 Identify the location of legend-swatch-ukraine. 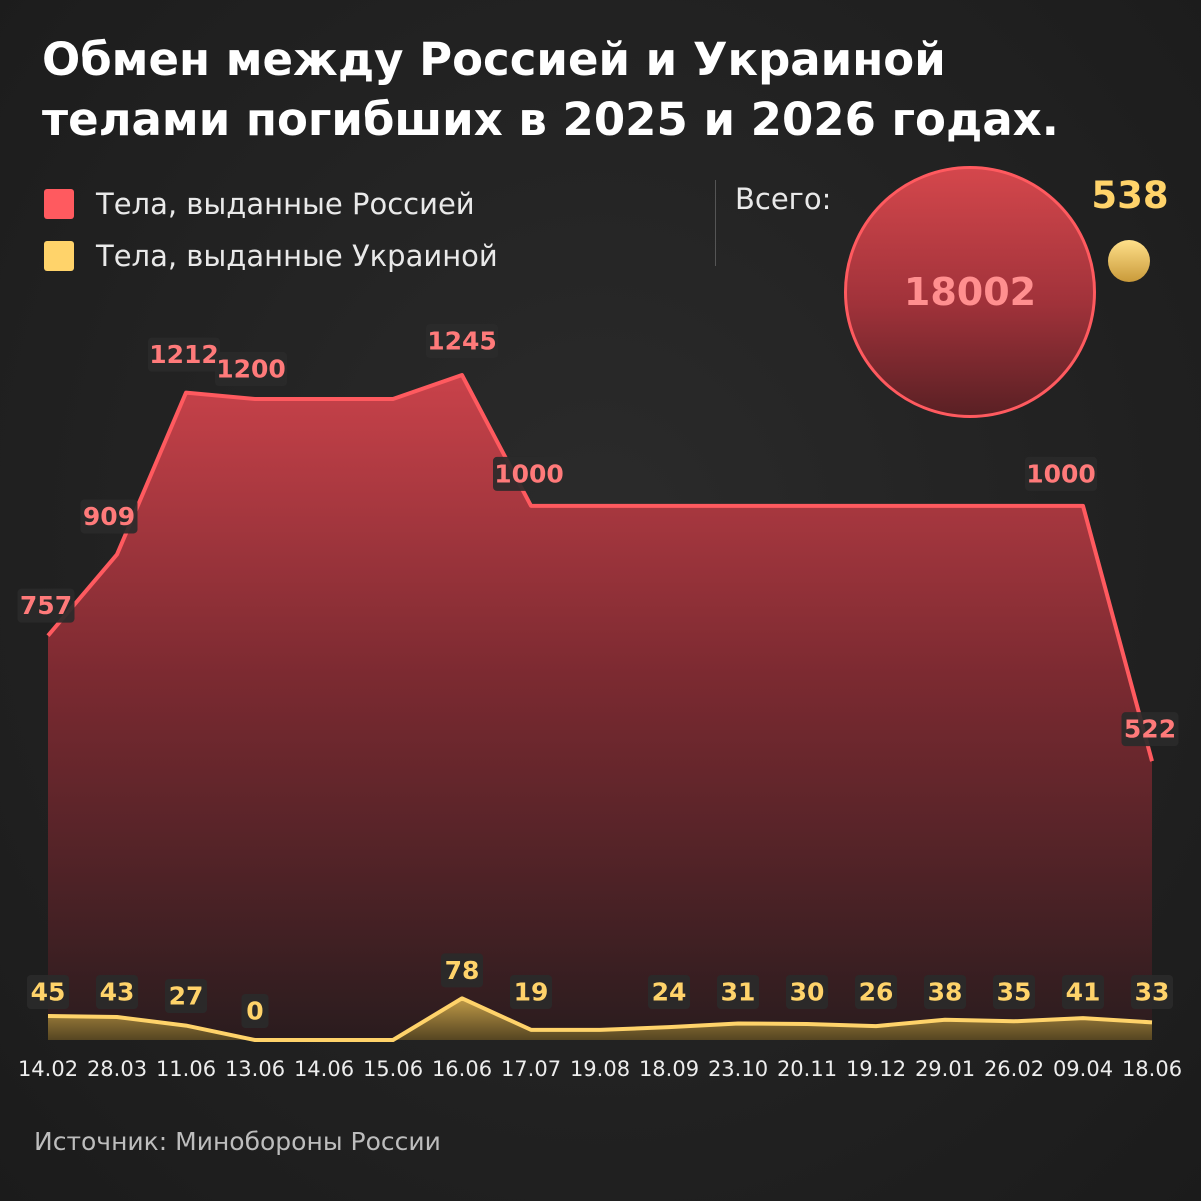
(59, 256).